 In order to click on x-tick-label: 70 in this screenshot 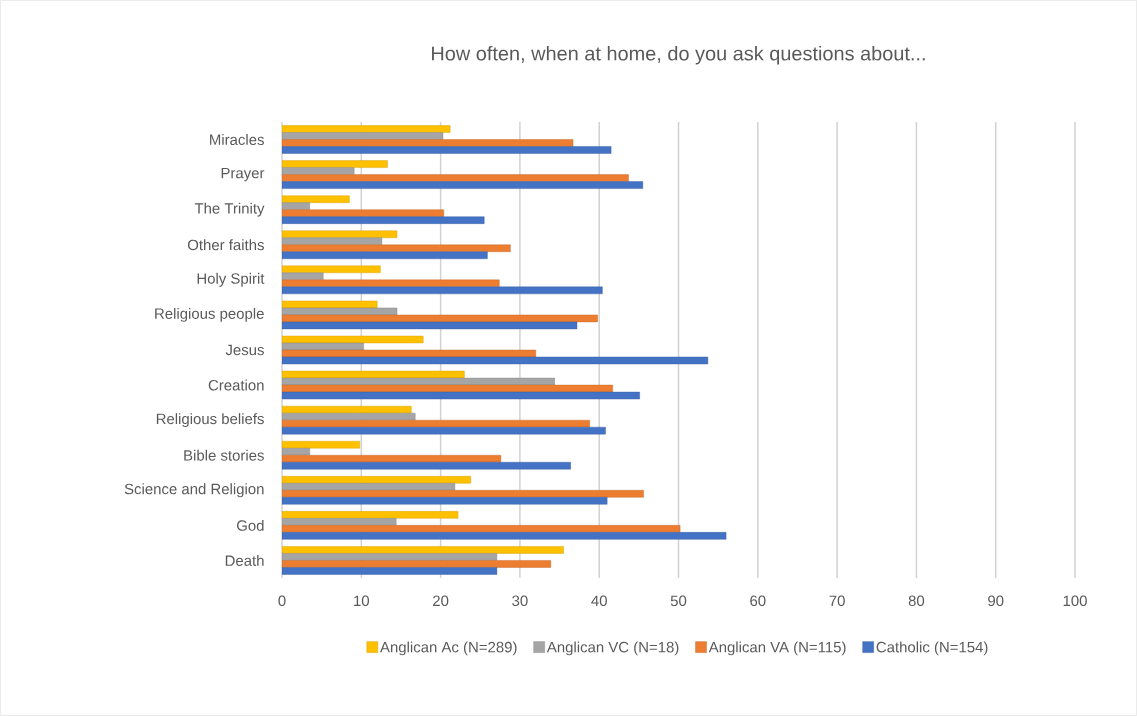, I will do `click(837, 601)`.